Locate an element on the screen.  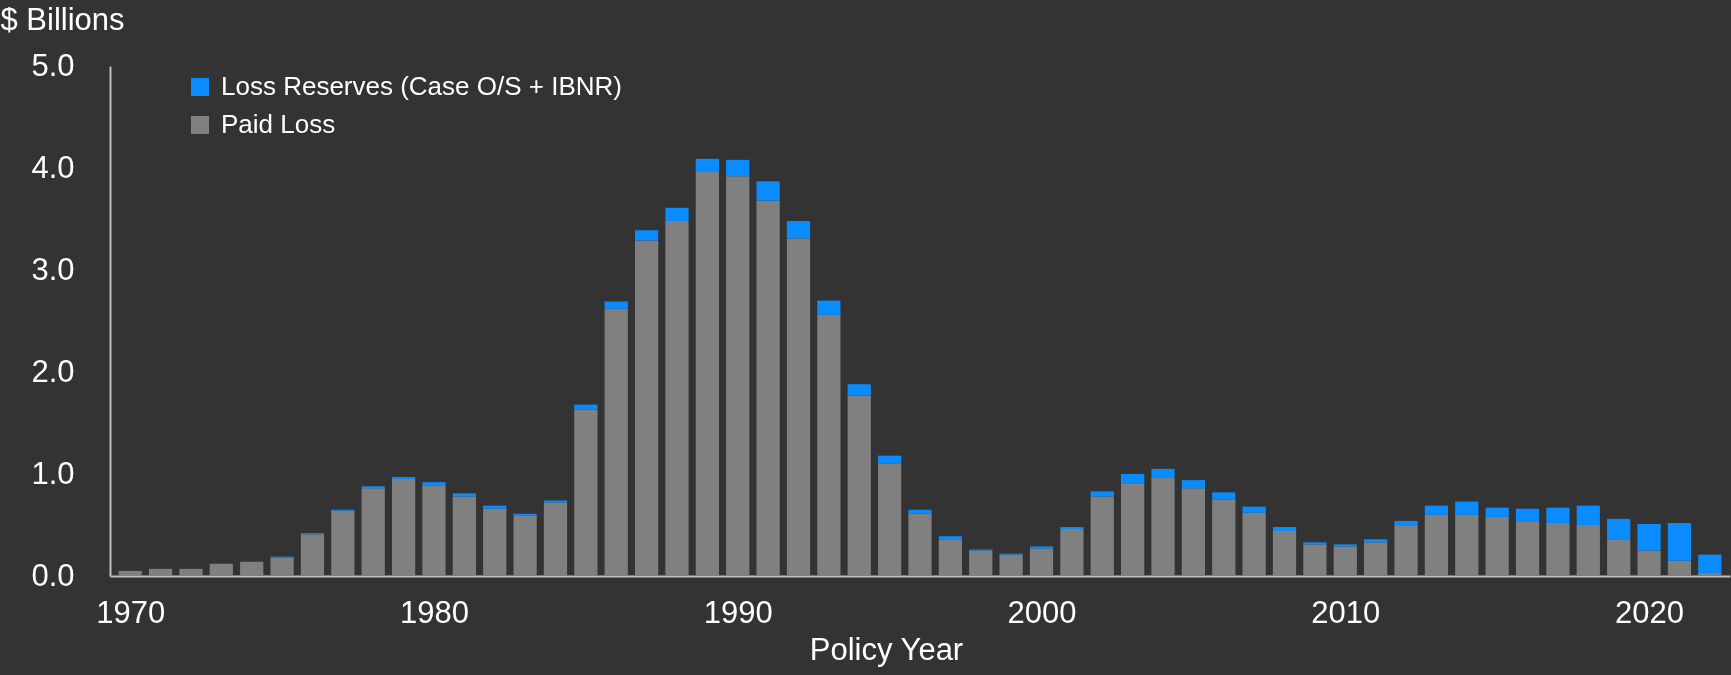
x-tick-label: 1980 is located at coordinates (434, 612).